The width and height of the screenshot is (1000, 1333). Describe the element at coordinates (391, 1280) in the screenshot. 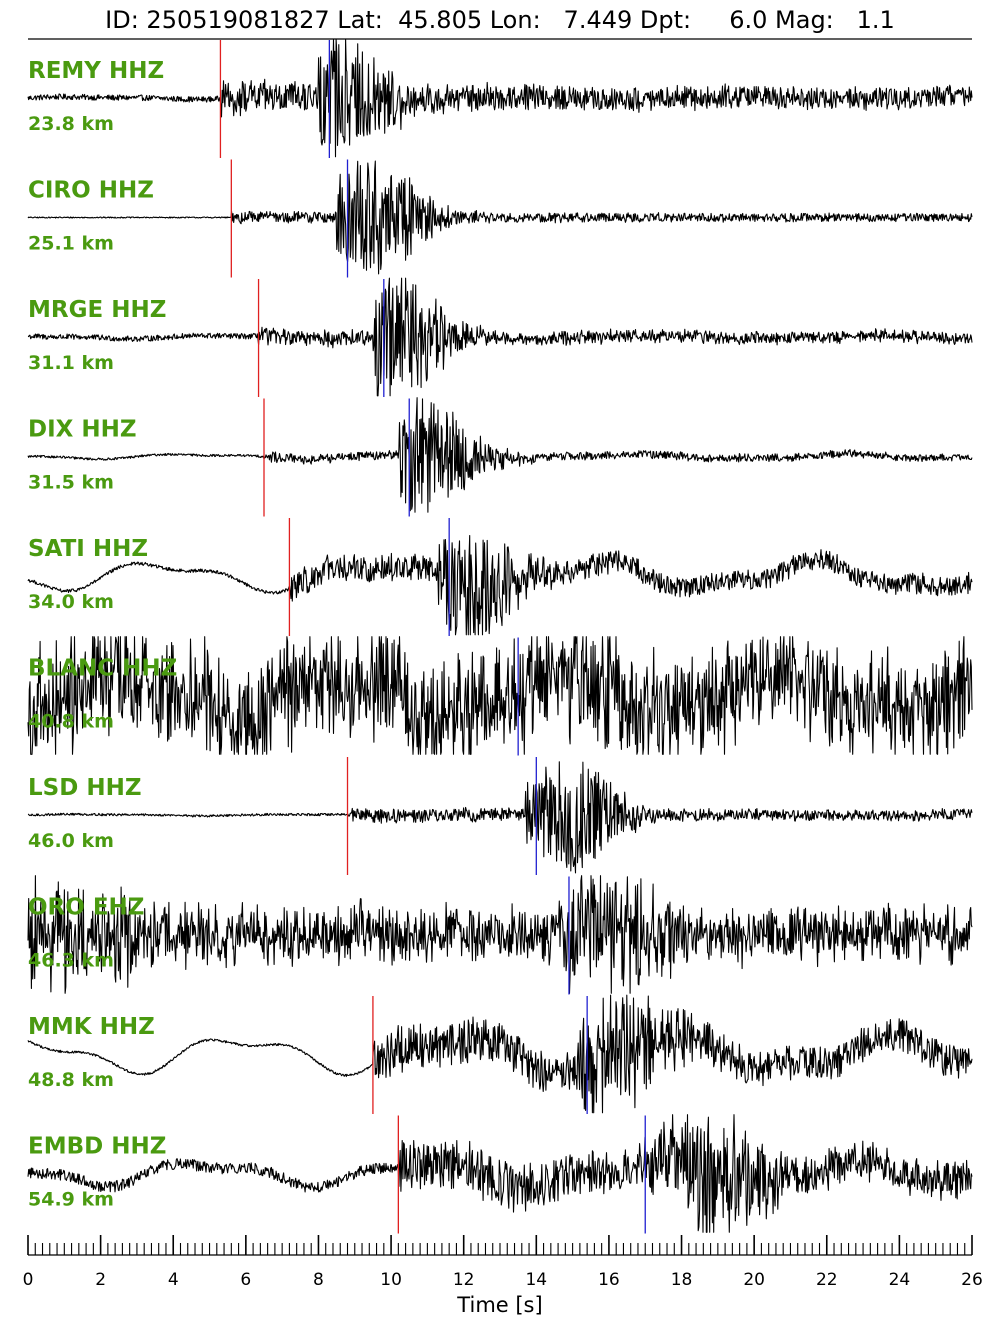

I see `x-tick-label: 10` at that location.